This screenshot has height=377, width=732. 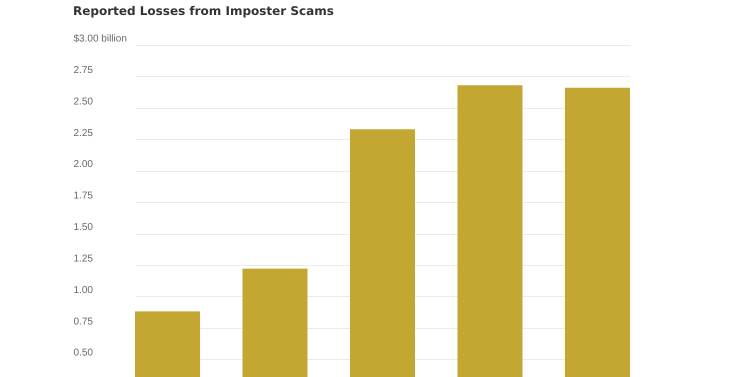 What do you see at coordinates (203, 11) in the screenshot?
I see `chart-title: Reported Losses from Imposter Scams` at bounding box center [203, 11].